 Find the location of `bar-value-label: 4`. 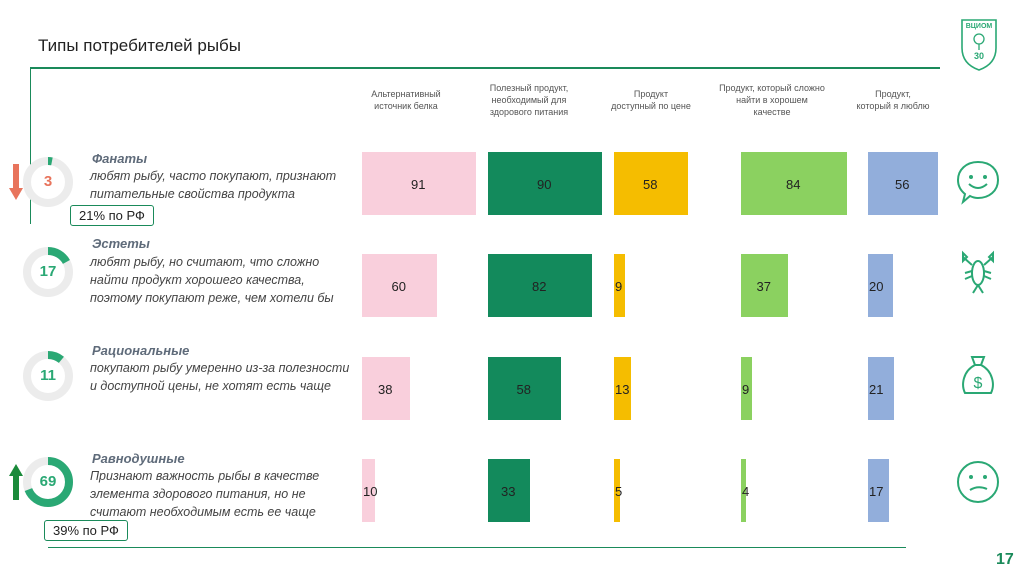

bar-value-label: 4 is located at coordinates (746, 491).